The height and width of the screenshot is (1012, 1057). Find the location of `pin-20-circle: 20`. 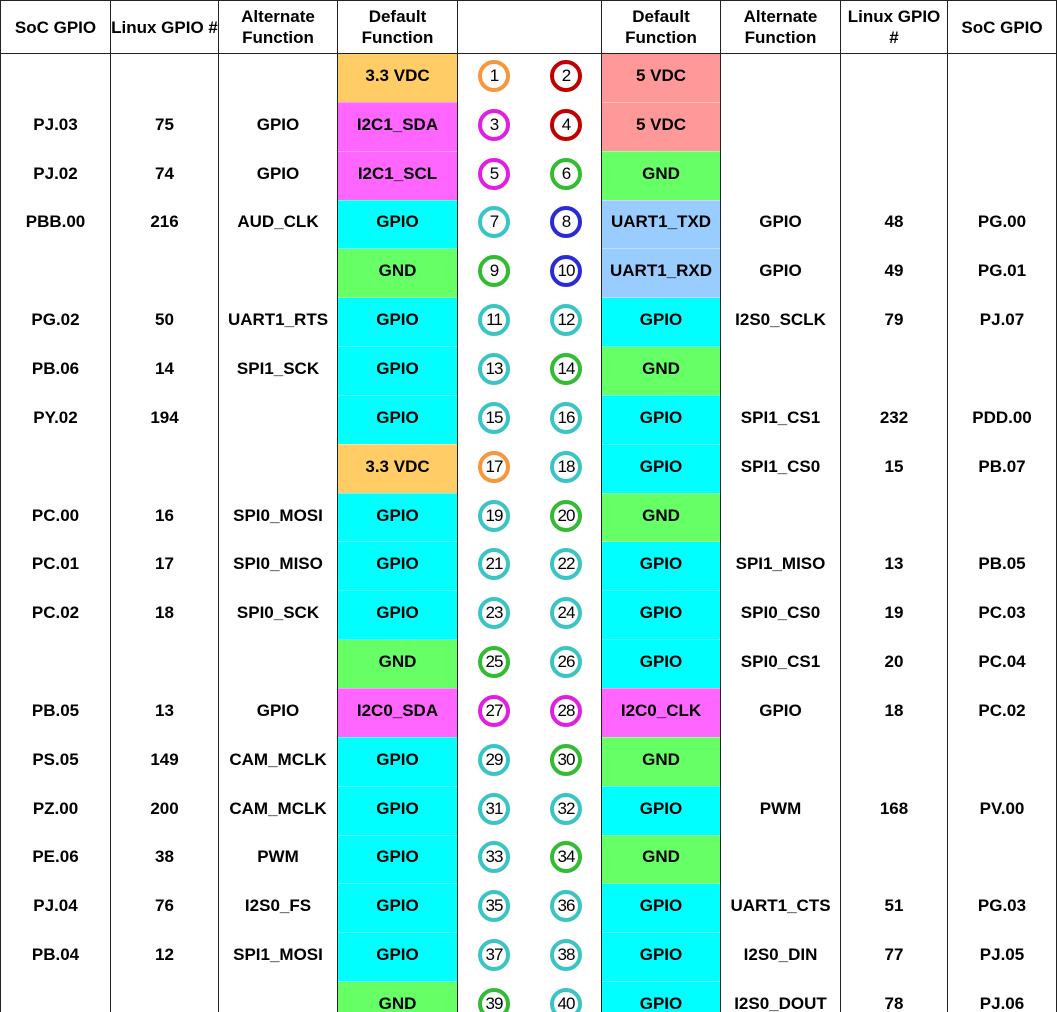

pin-20-circle: 20 is located at coordinates (566, 515).